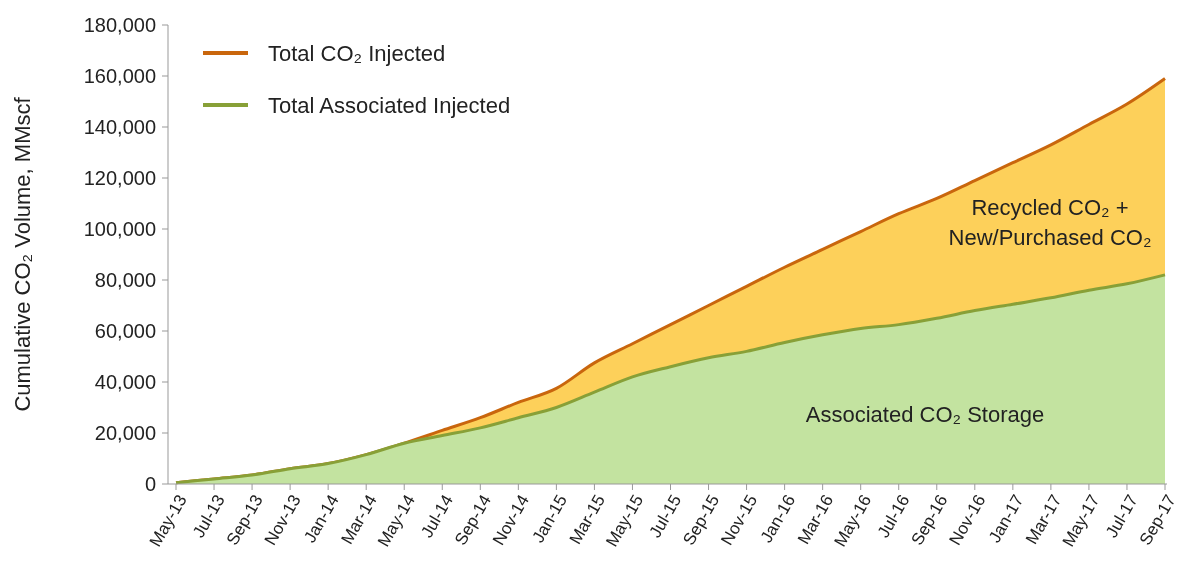 The width and height of the screenshot is (1187, 577). I want to click on y-tick-label: 0, so click(150, 484).